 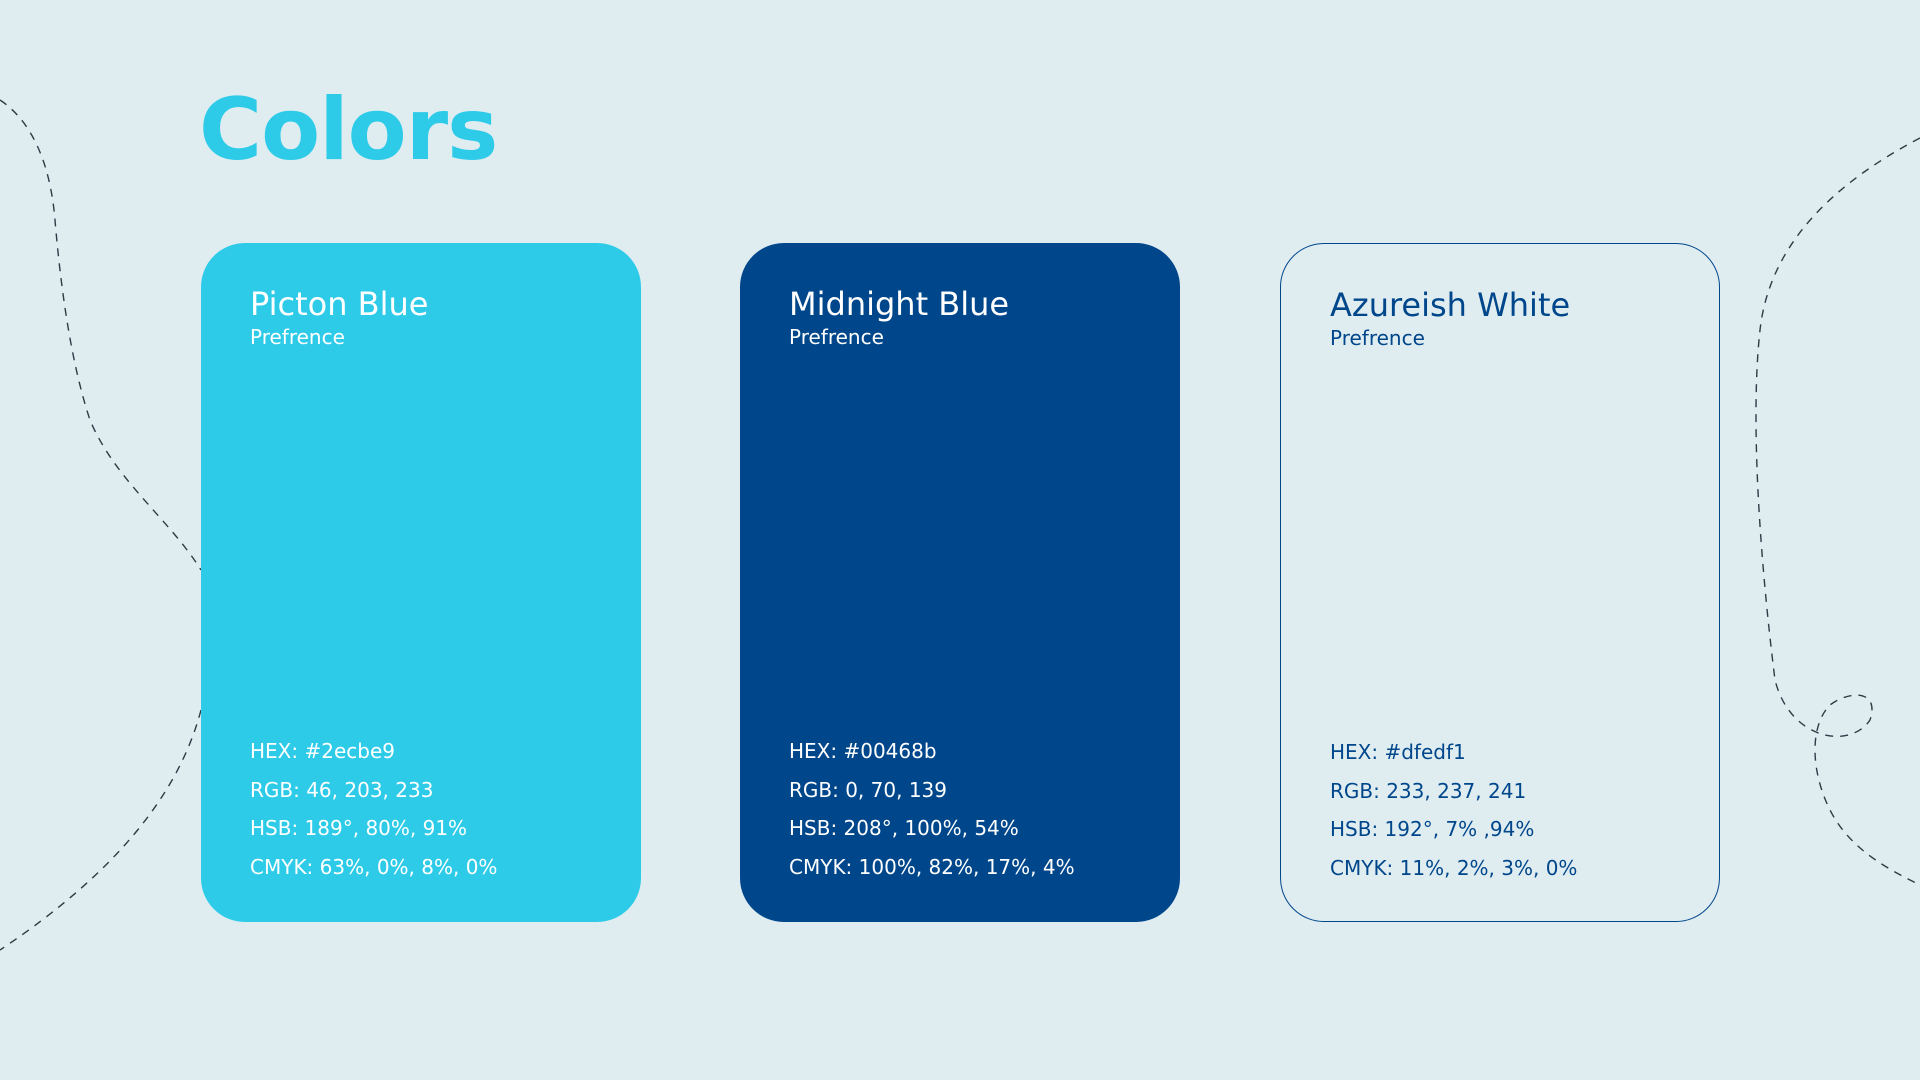 I want to click on rgb-value: RGB: 0, 70, 139, so click(x=868, y=789).